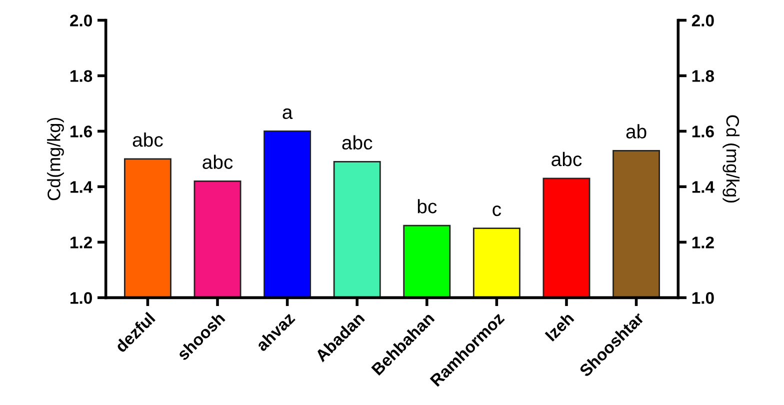 The height and width of the screenshot is (405, 784). Describe the element at coordinates (703, 76) in the screenshot. I see `y2-tick-label: 1.8` at that location.